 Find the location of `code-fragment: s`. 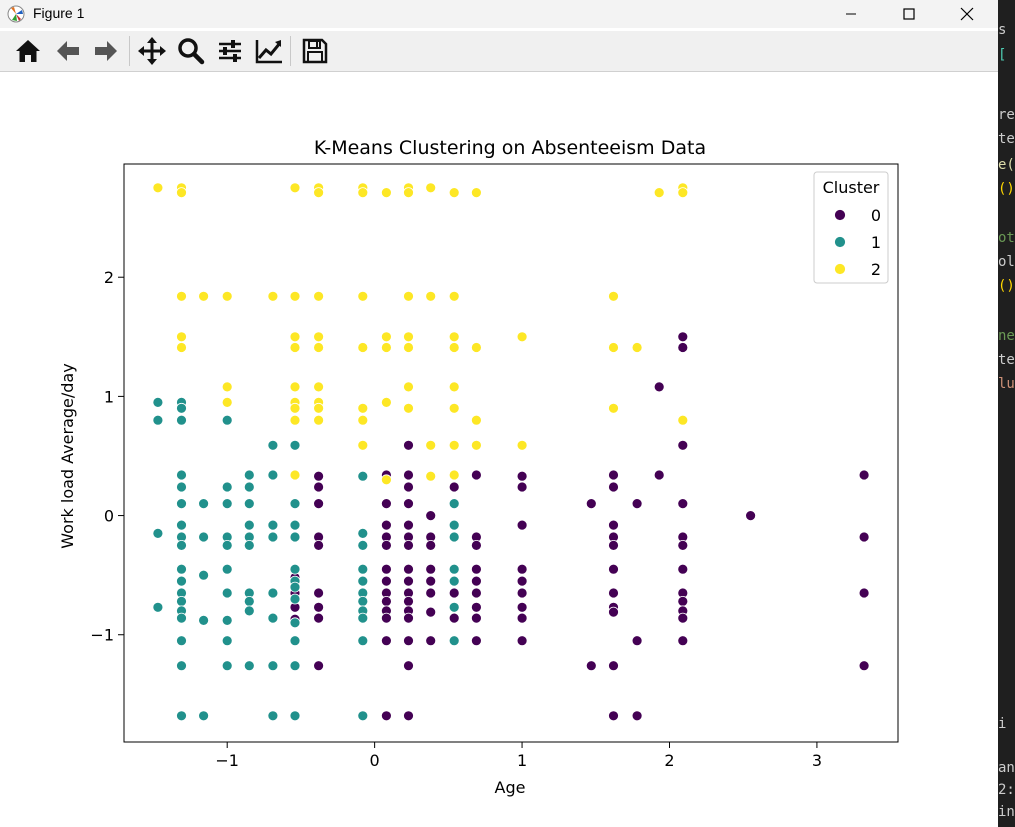

code-fragment: s is located at coordinates (1002, 30).